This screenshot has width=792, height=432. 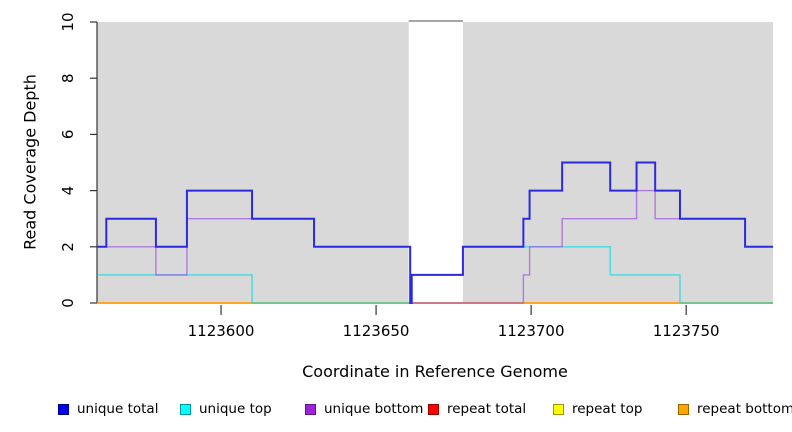 I want to click on legend-label: unique total, so click(x=118, y=409).